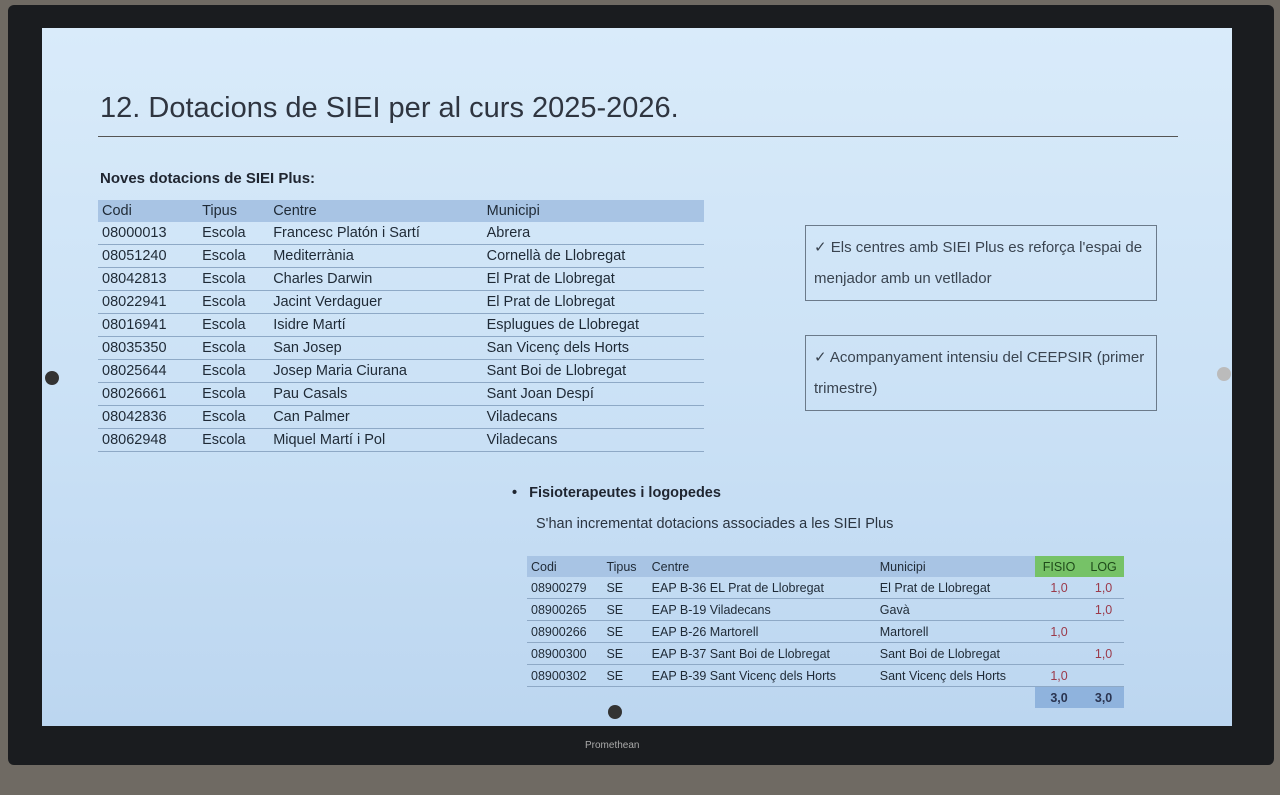 The width and height of the screenshot is (1280, 795). What do you see at coordinates (593, 233) in the screenshot?
I see `table-cell: Abrera` at bounding box center [593, 233].